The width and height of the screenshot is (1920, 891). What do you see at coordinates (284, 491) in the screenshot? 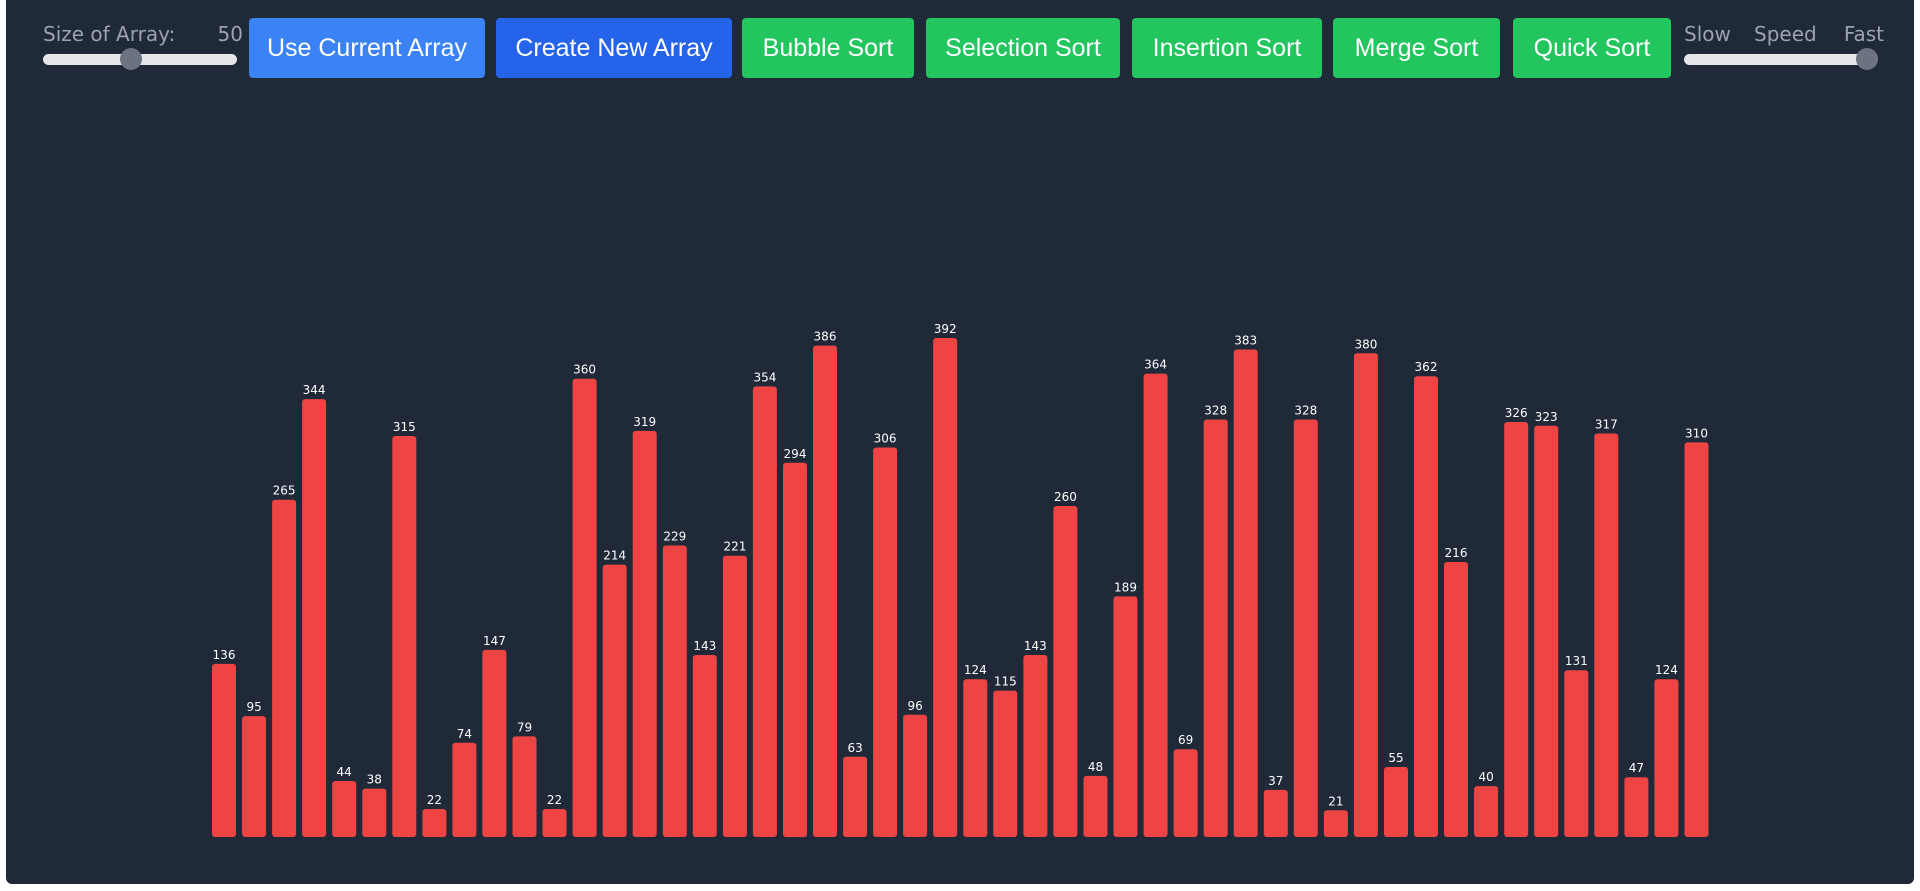
I see `array-bar-value: 265` at bounding box center [284, 491].